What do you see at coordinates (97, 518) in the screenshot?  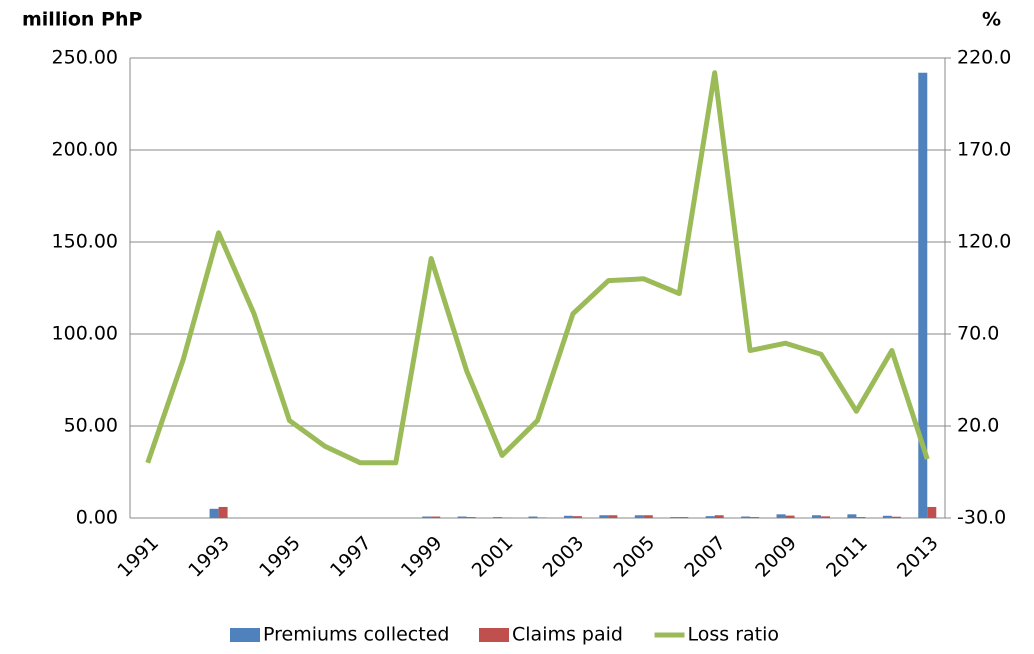 I see `y-tick-label: 0.00` at bounding box center [97, 518].